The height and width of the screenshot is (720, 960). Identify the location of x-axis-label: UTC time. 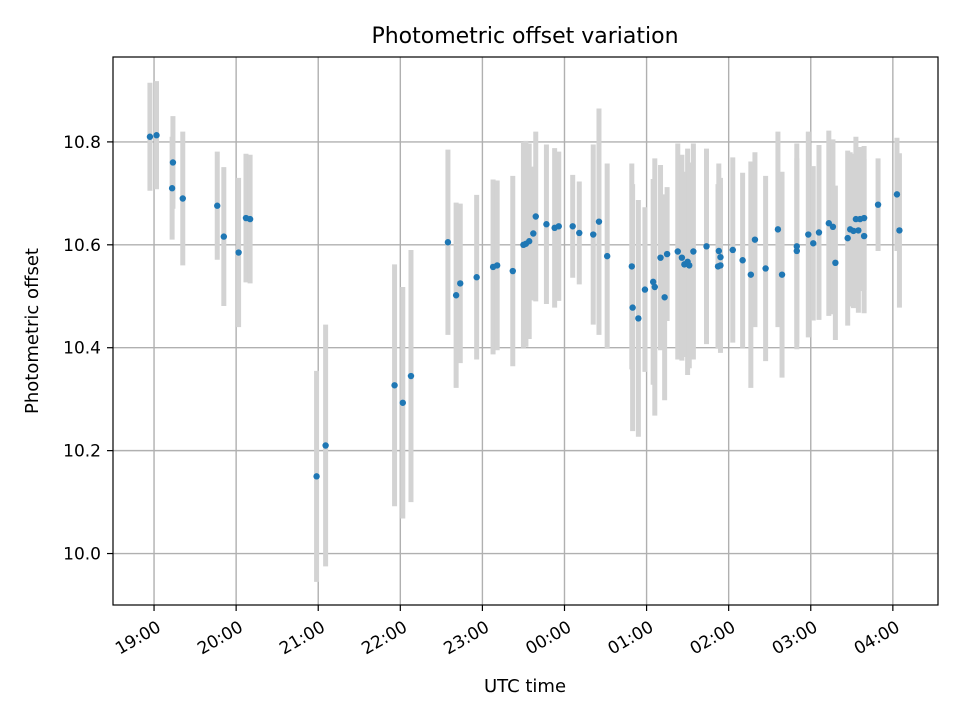
(525, 686).